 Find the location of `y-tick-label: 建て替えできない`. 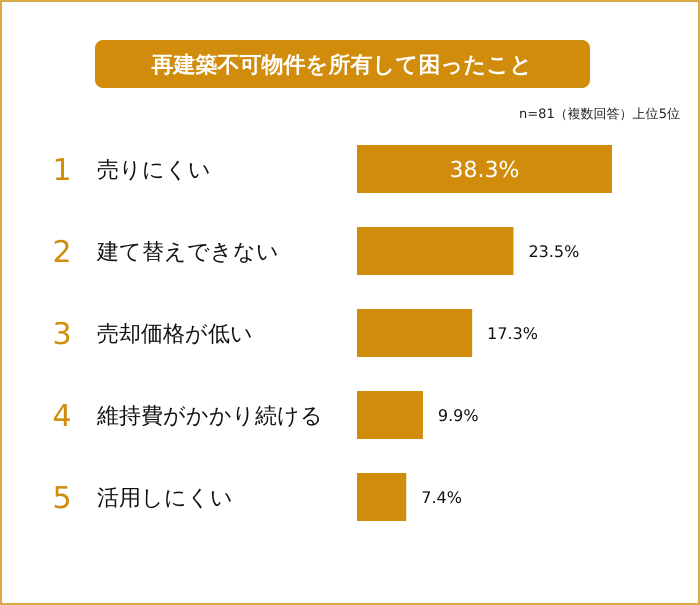

y-tick-label: 建て替えできない is located at coordinates (187, 252).